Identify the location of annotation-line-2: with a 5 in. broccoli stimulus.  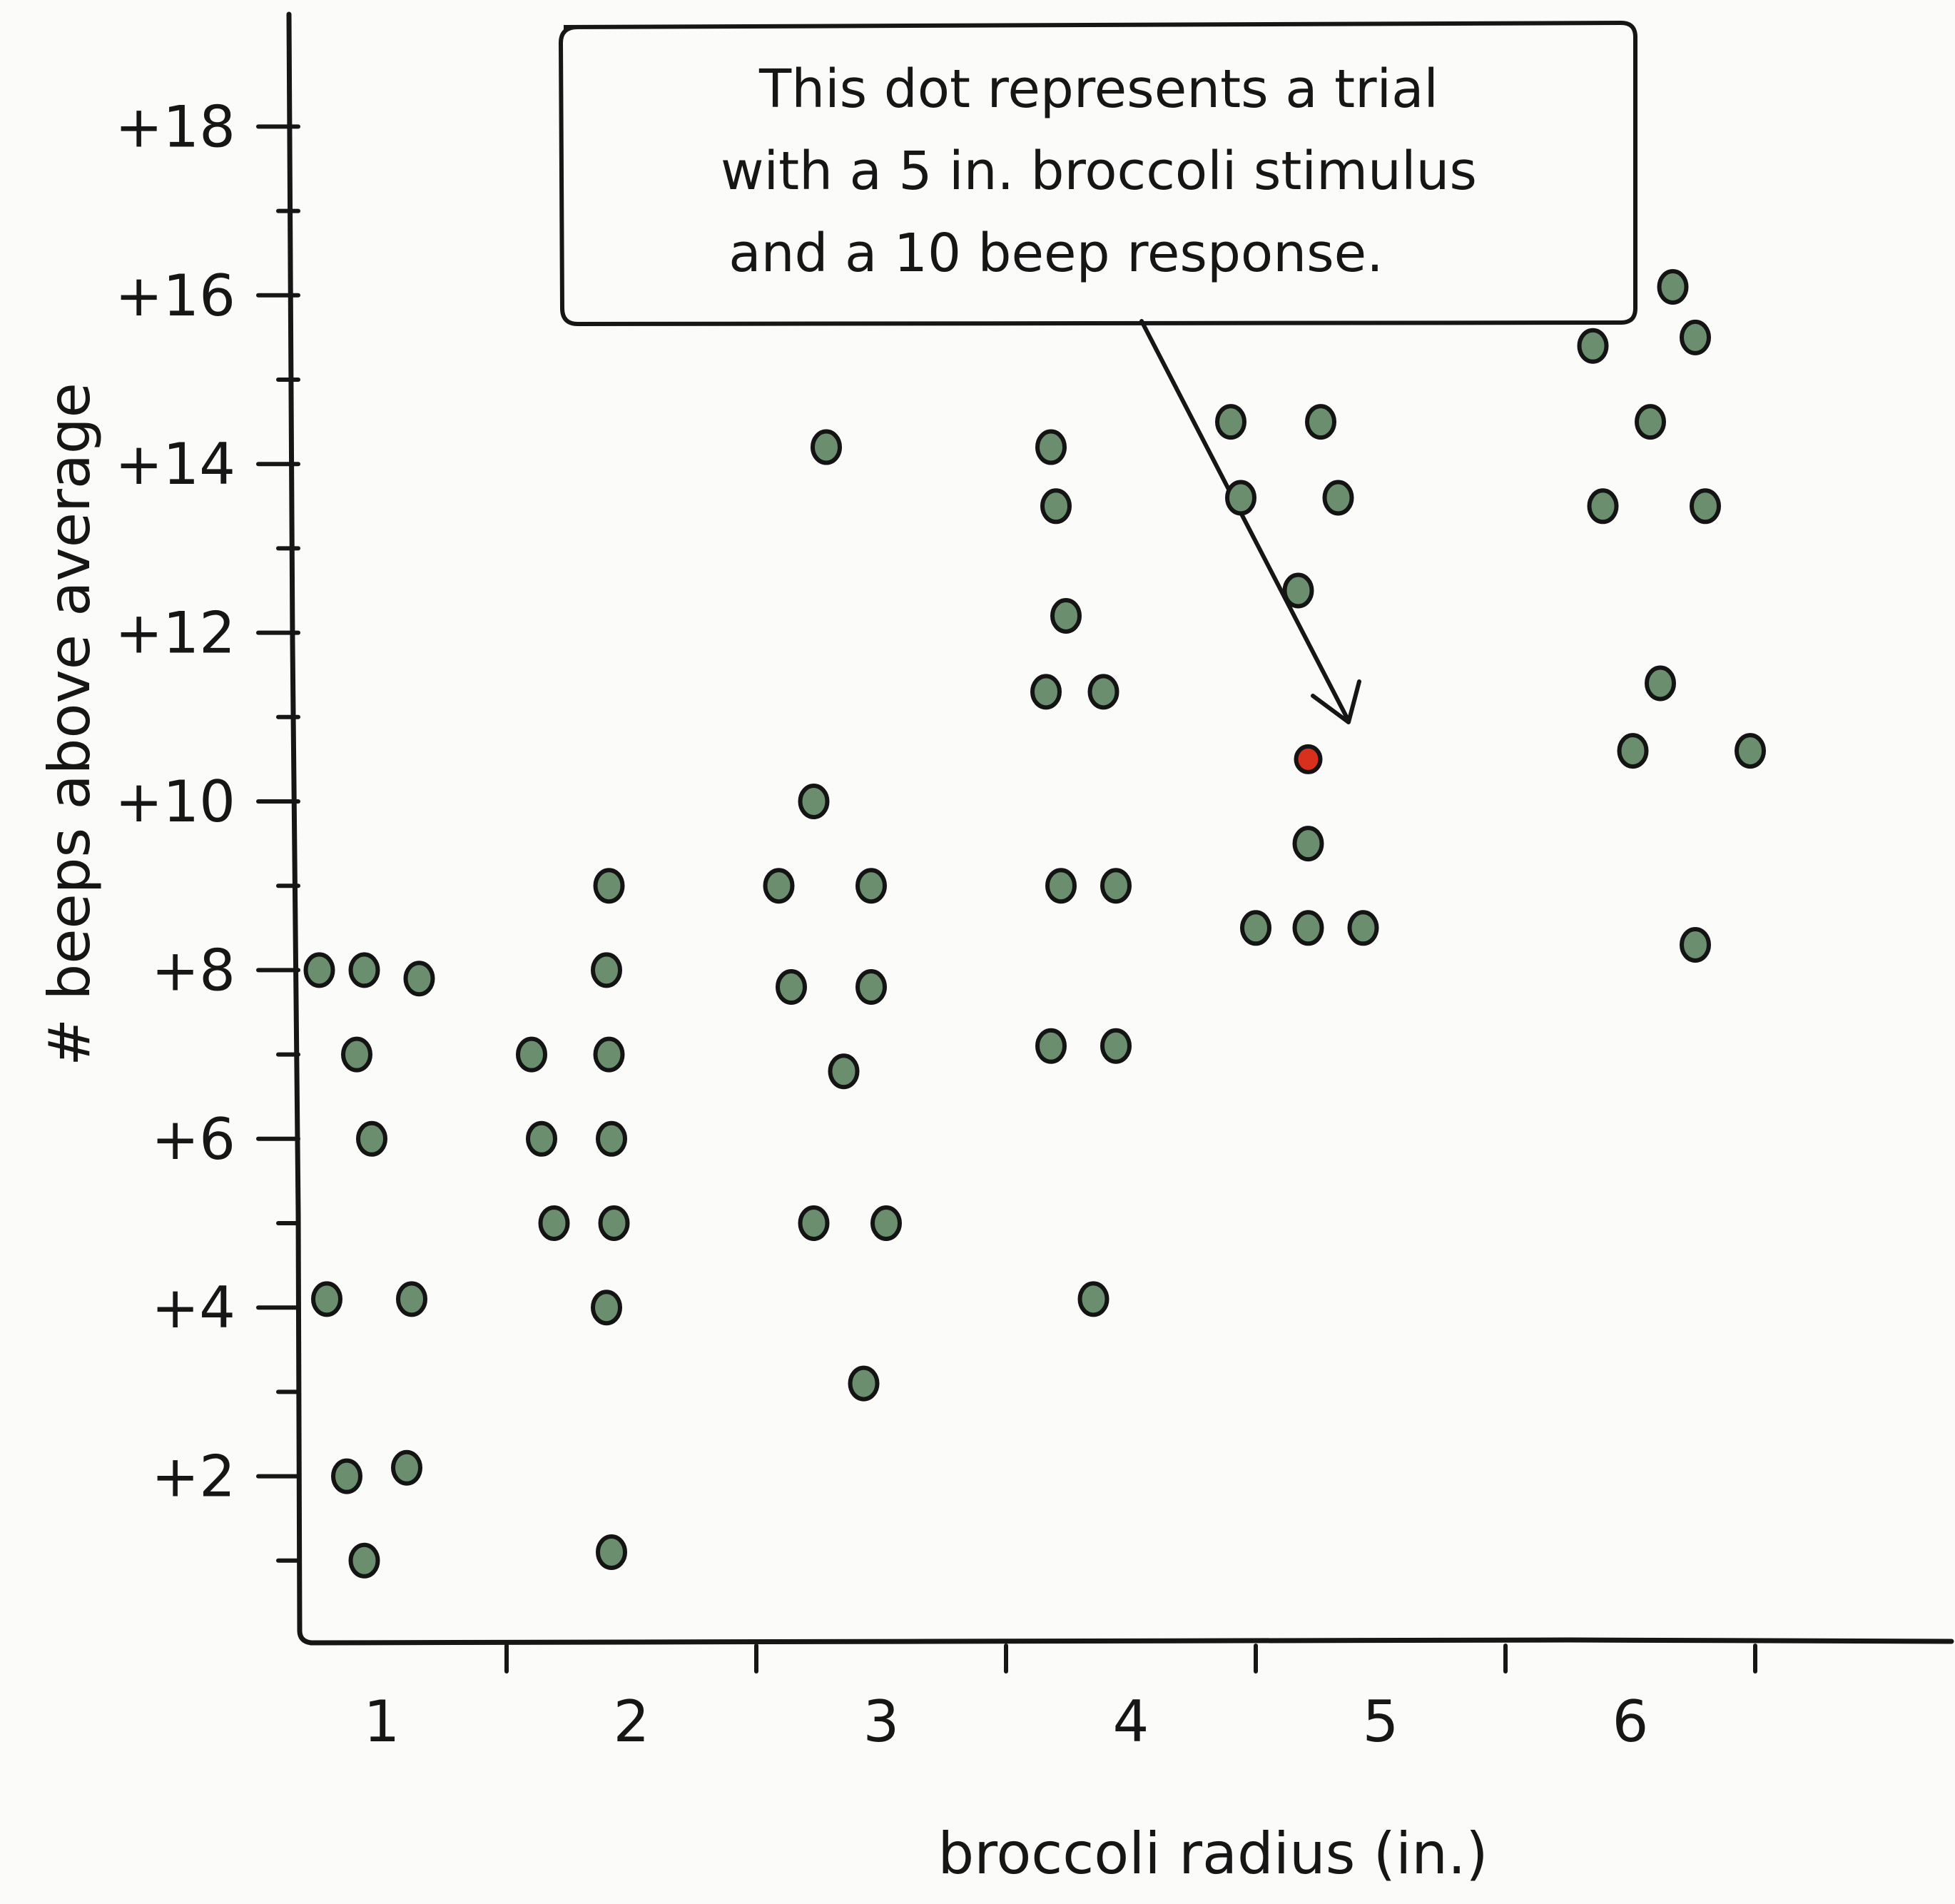
(1099, 171).